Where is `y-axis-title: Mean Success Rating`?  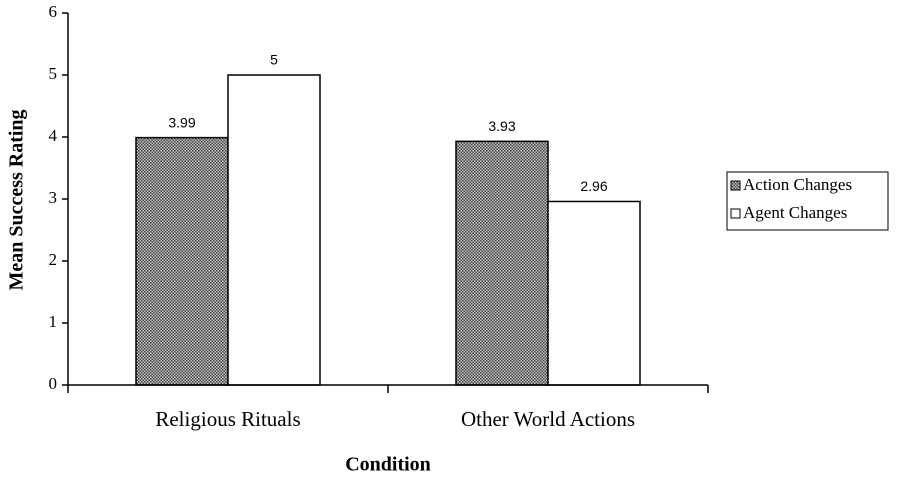
y-axis-title: Mean Success Rating is located at coordinates (17, 199).